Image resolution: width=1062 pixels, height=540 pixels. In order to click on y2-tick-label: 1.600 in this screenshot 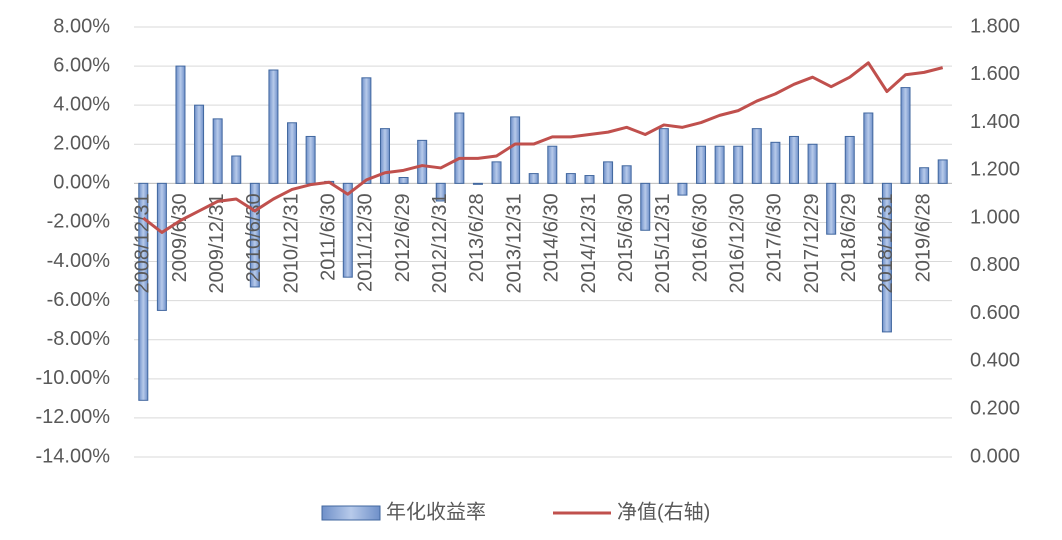, I will do `click(995, 74)`.